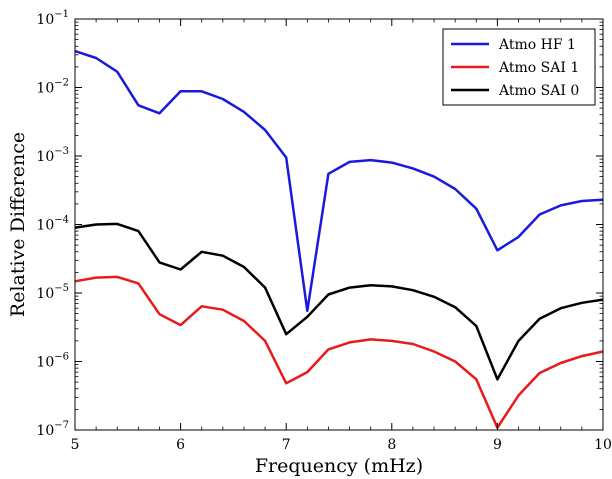  I want to click on x-axis-label: Frequency (mHz), so click(339, 466).